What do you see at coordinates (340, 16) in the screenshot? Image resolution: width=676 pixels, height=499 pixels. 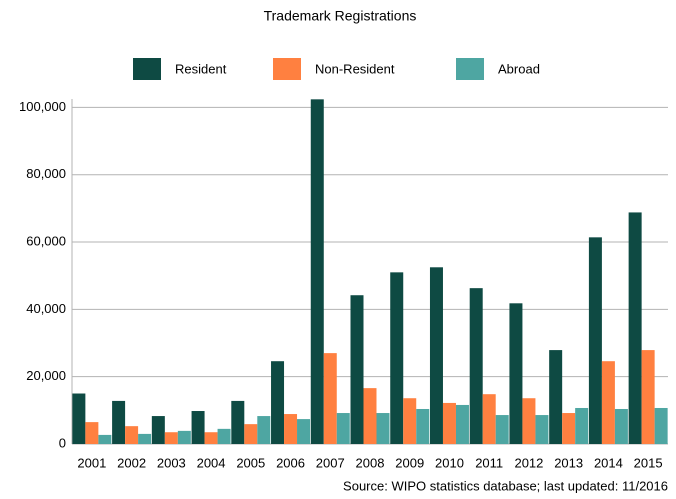 I see `chart-title: Trademark Registrations` at bounding box center [340, 16].